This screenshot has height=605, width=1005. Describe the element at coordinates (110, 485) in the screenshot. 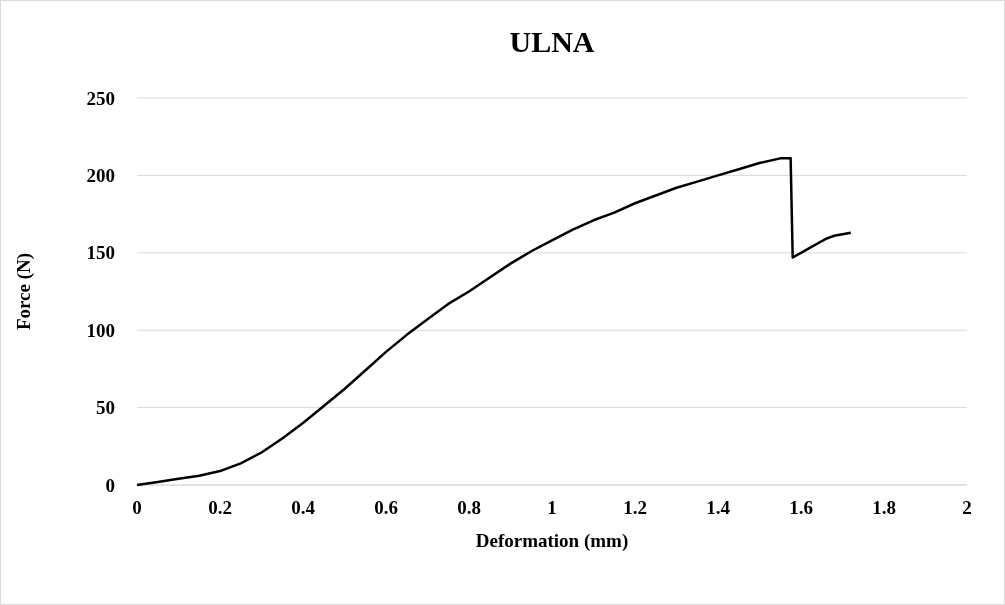

I see `y-tick-label: 0` at that location.